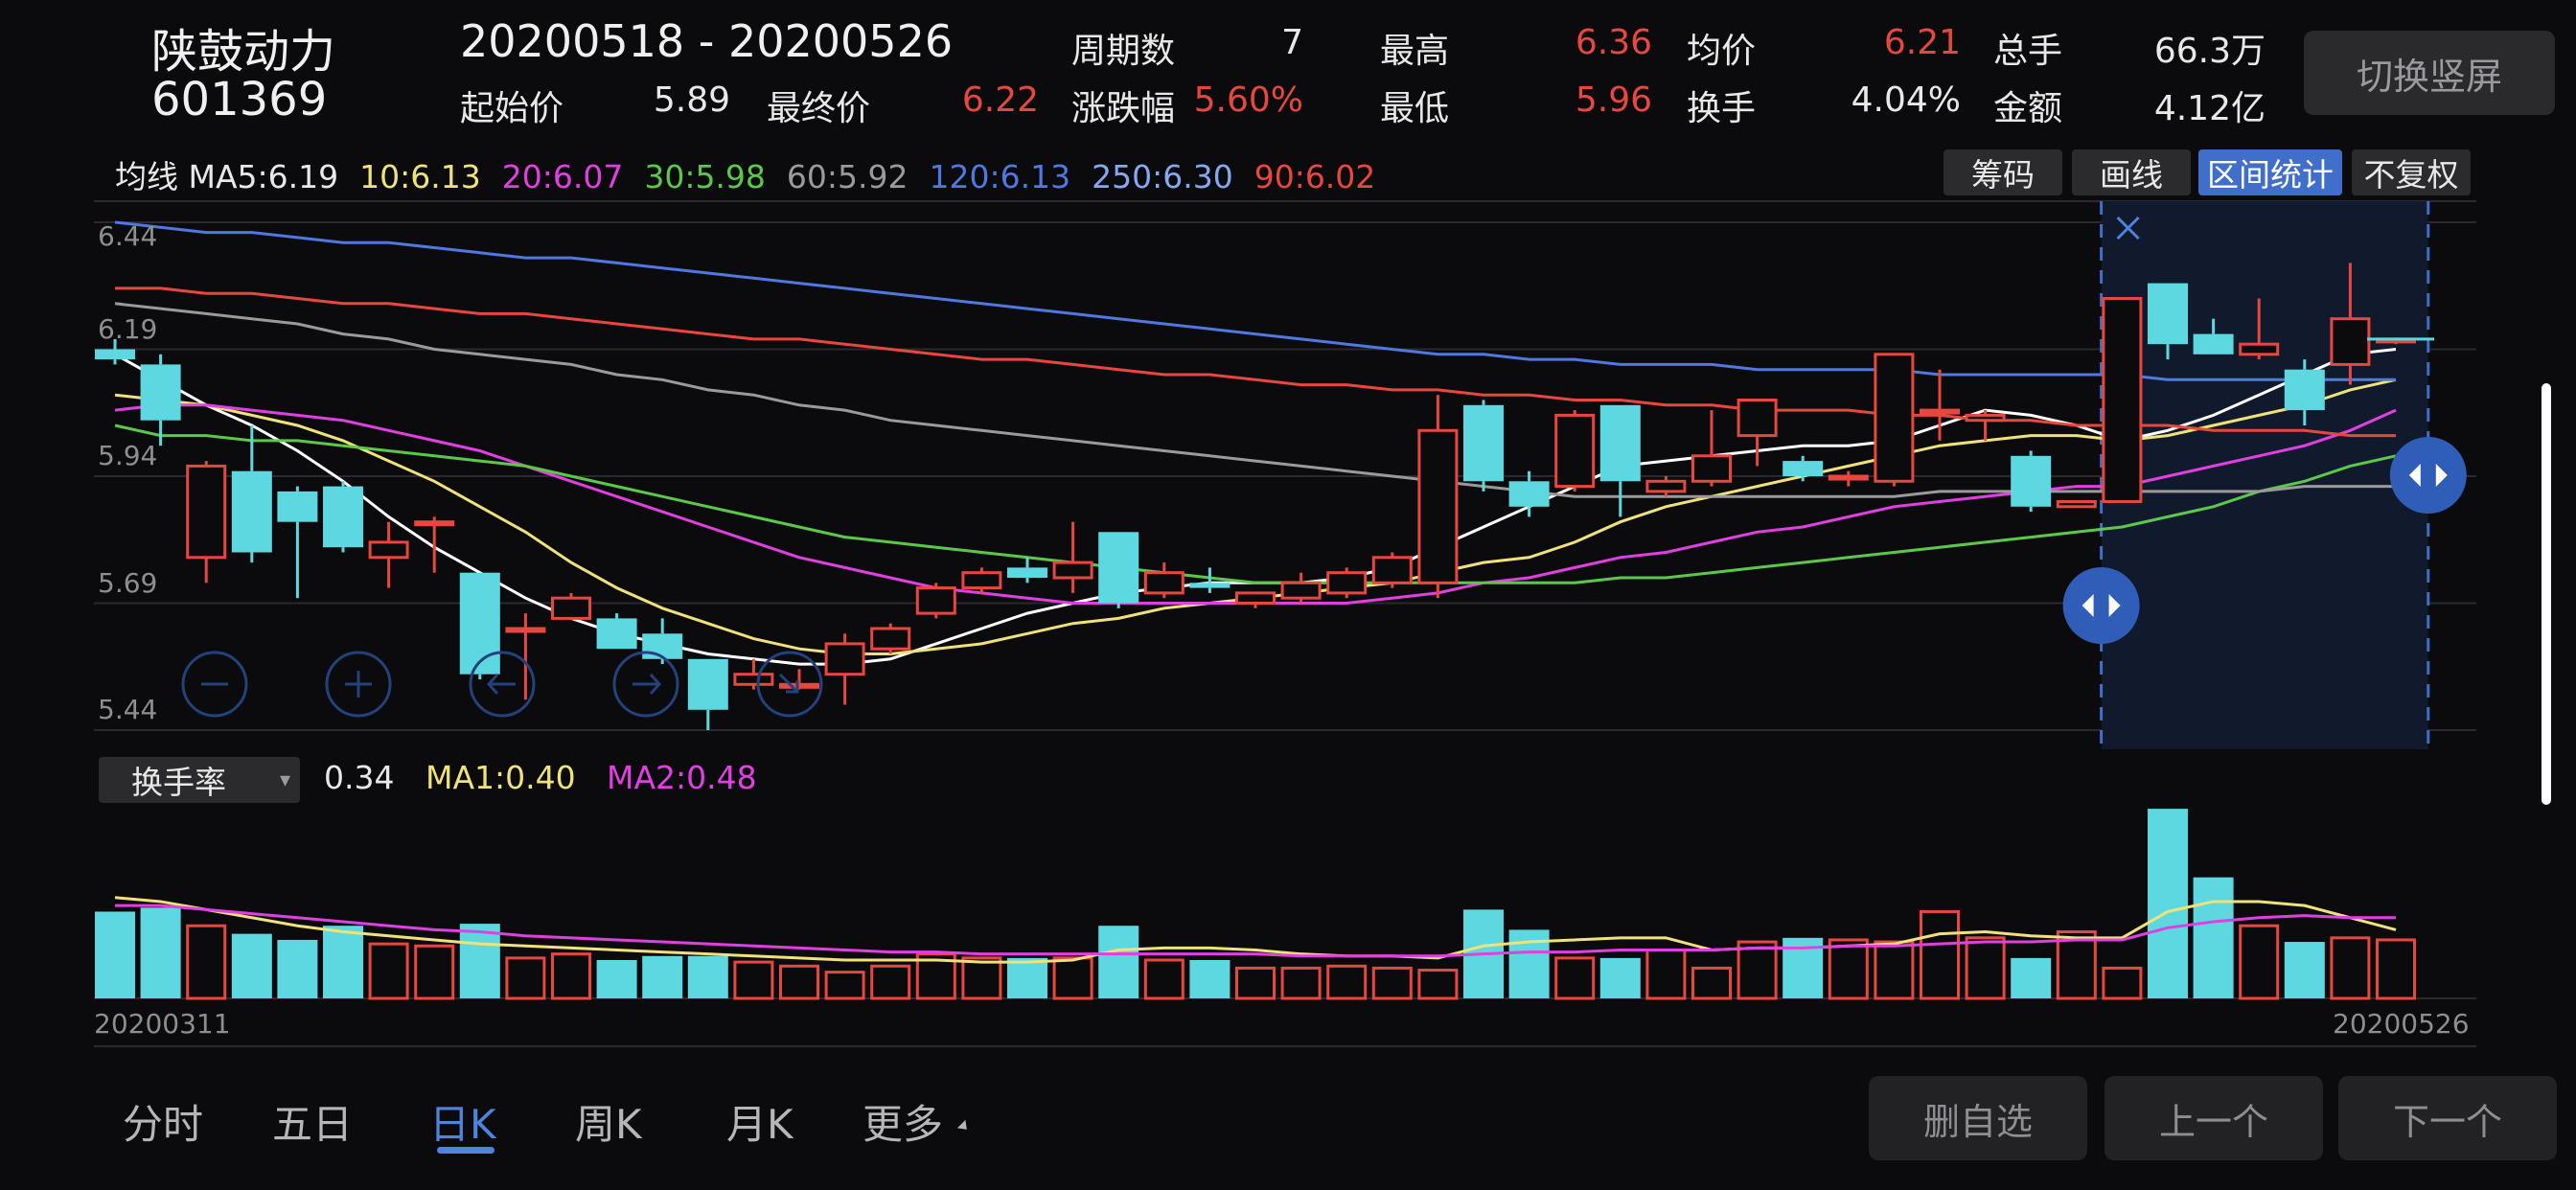  I want to click on range-stats-button: 区间统计, so click(2270, 172).